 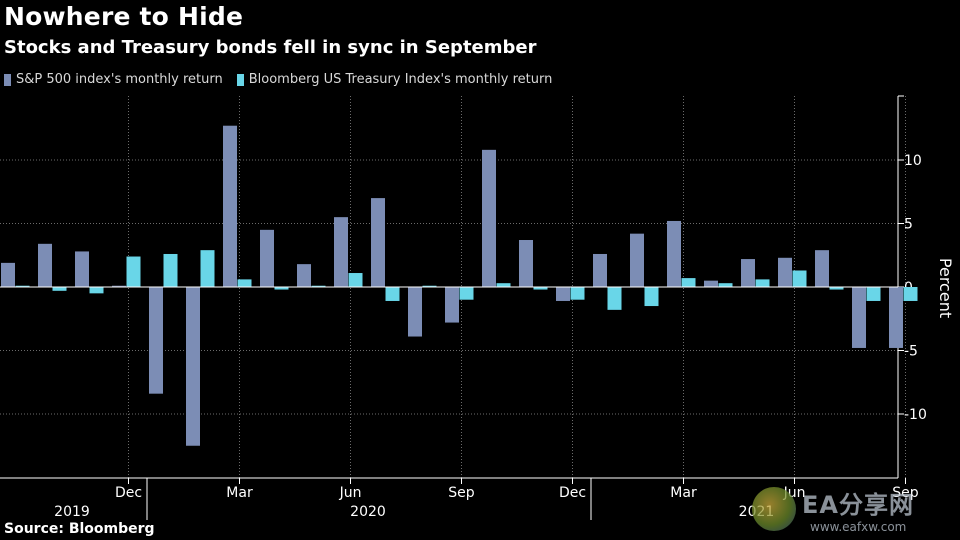 I want to click on y-tick-label: -10, so click(x=915, y=415).